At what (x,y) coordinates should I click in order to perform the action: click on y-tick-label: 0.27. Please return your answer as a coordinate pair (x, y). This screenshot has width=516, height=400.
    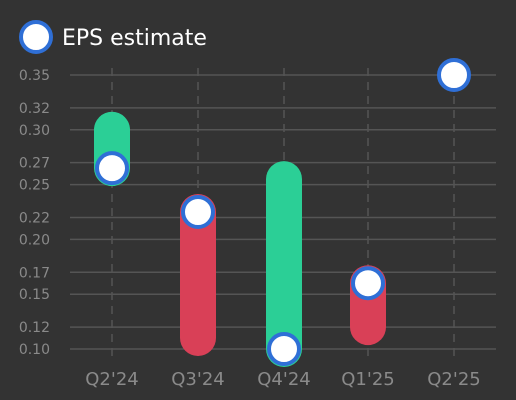
    Looking at the image, I should click on (34, 164).